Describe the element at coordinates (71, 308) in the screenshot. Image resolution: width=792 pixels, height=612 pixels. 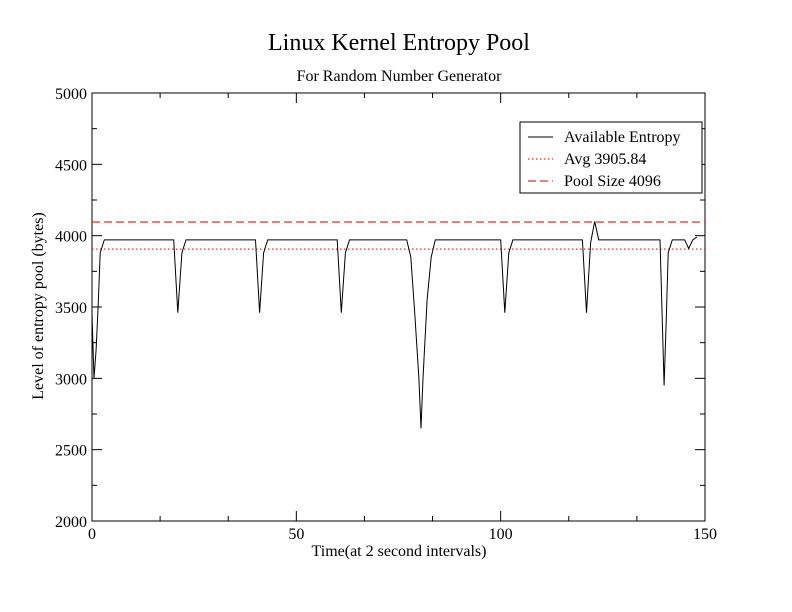
I see `y-tick-label: 3500` at that location.